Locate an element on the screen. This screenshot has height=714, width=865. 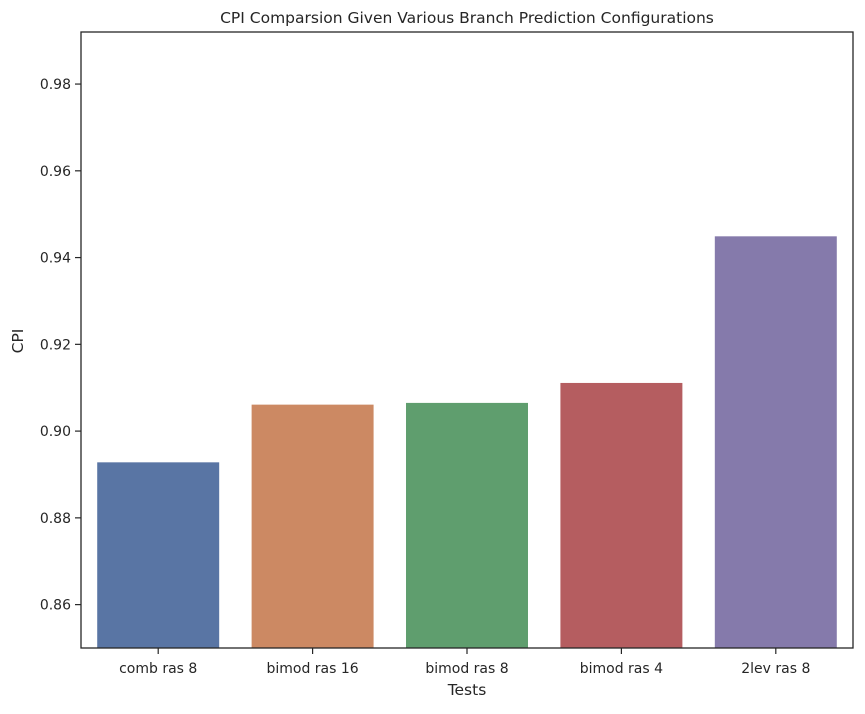
y-tick-label: 0.94 is located at coordinates (55, 259).